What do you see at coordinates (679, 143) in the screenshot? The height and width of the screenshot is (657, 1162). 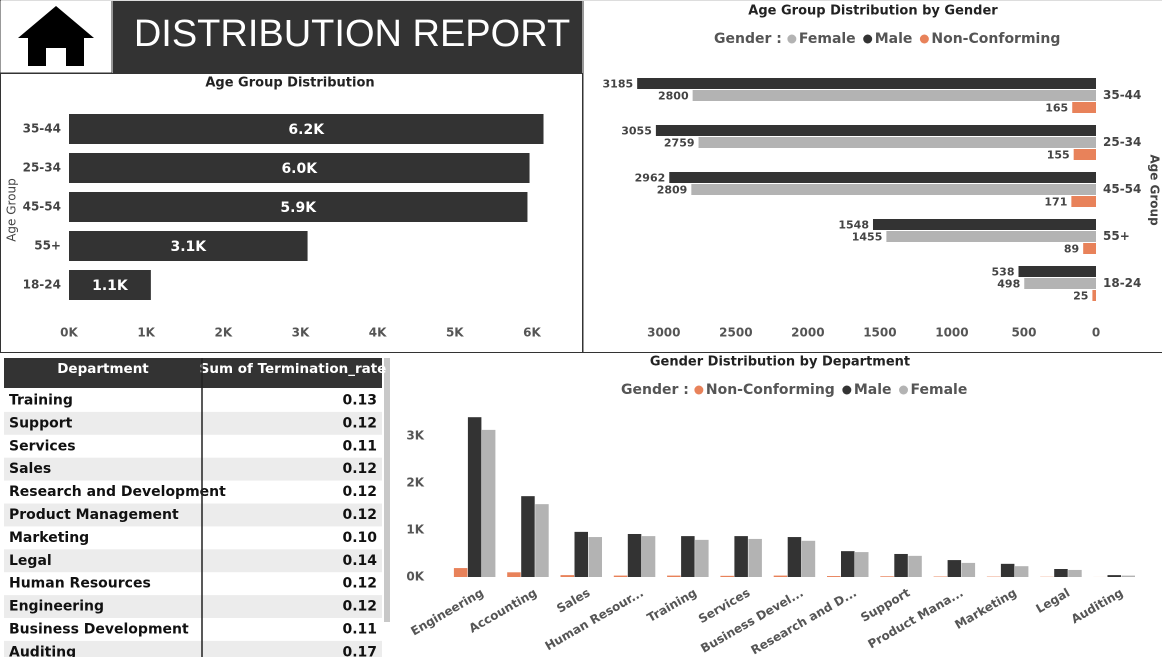 I see `data-label: 2759` at bounding box center [679, 143].